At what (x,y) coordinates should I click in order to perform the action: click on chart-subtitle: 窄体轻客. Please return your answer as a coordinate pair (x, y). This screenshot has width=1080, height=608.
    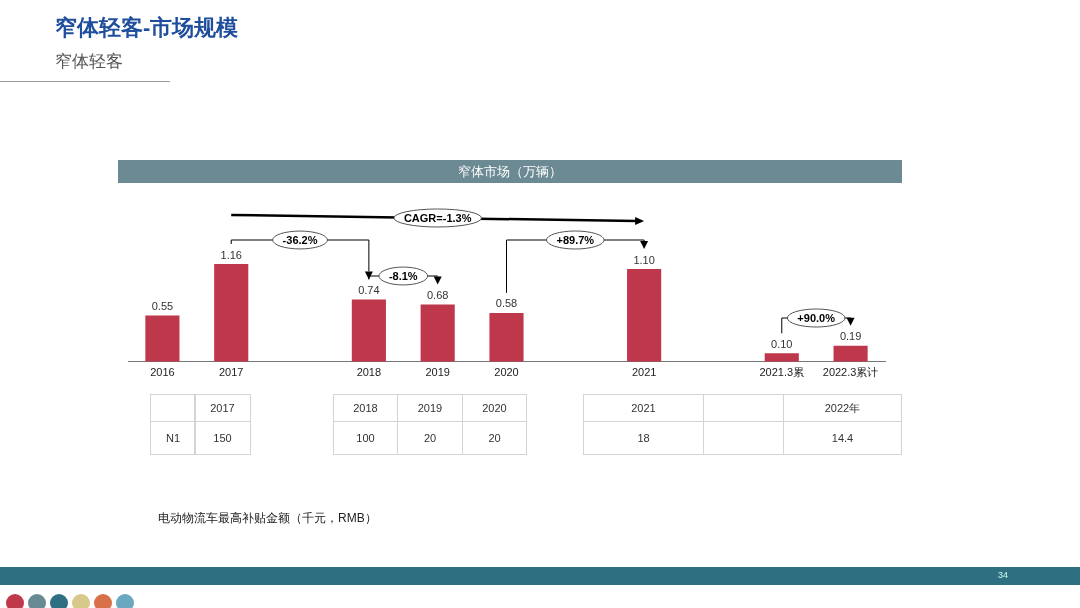
    Looking at the image, I should click on (89, 62).